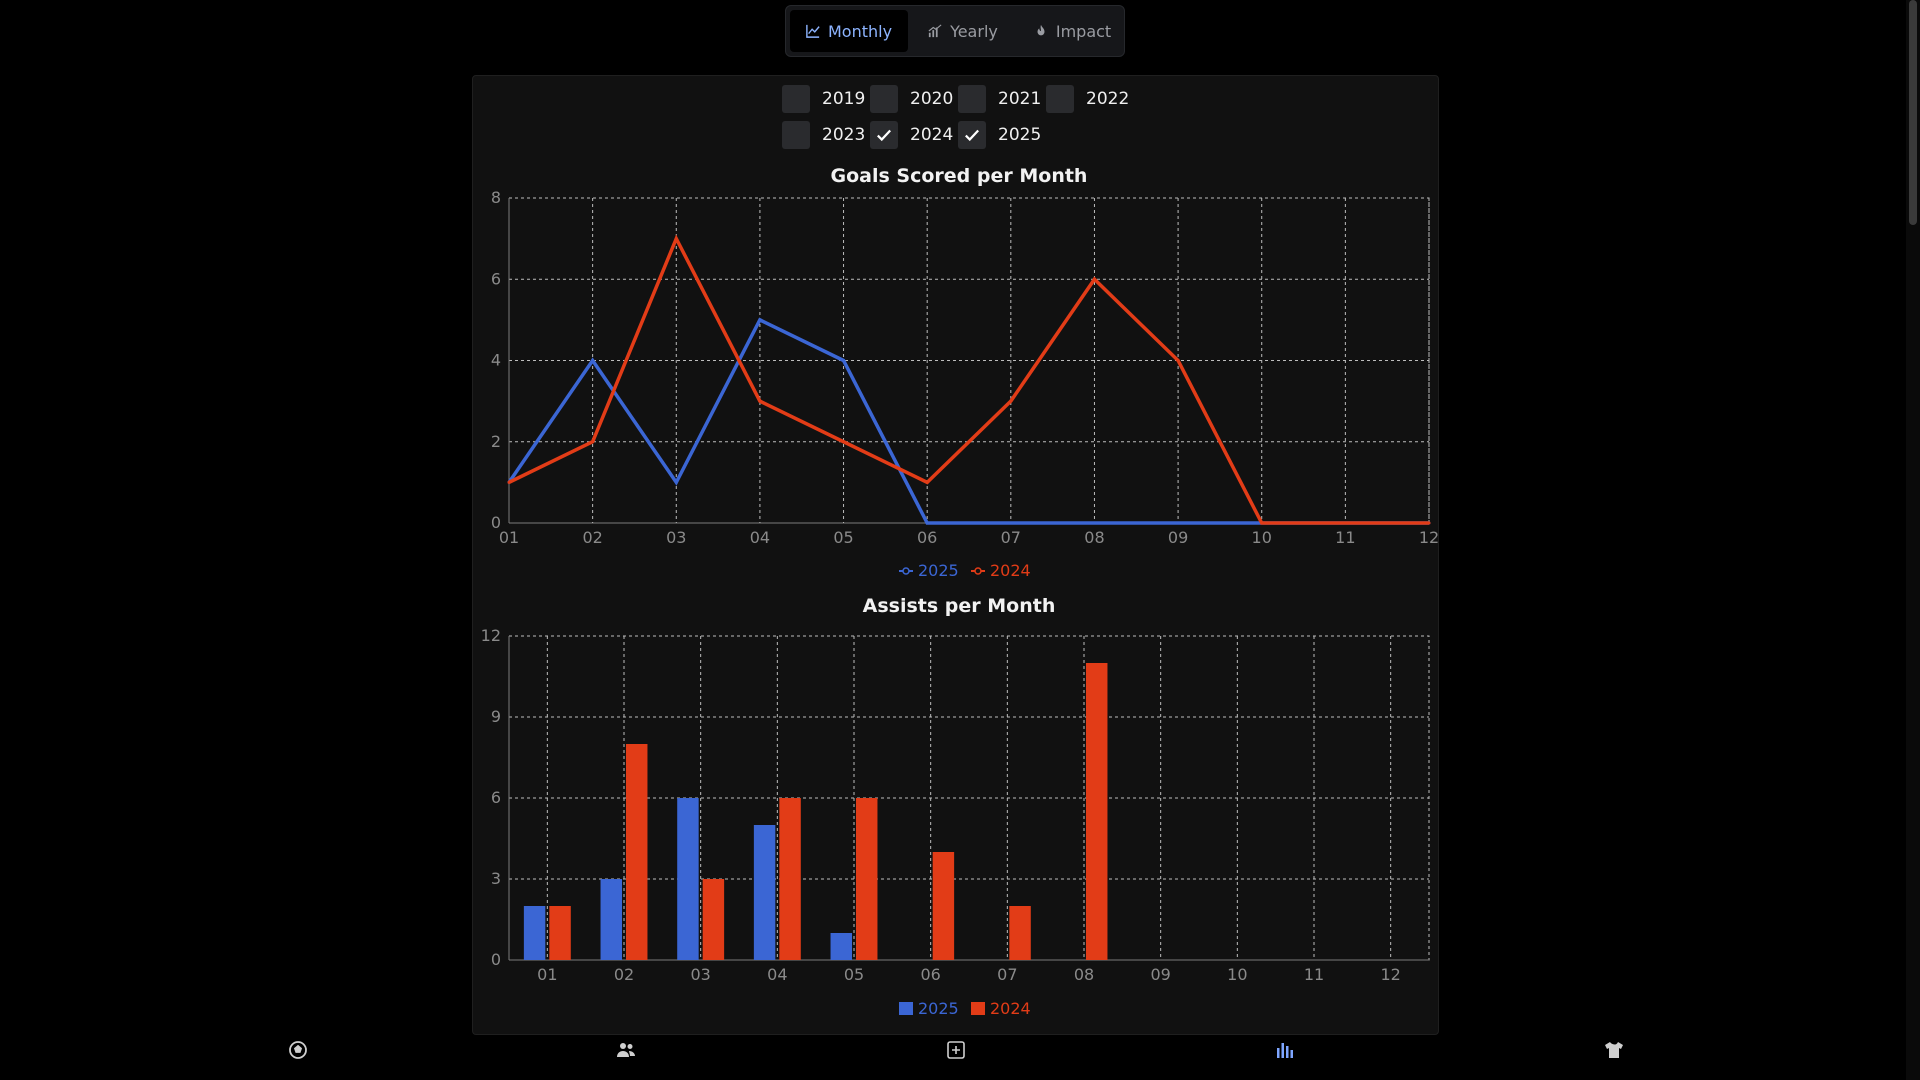 This screenshot has width=1920, height=1080. Describe the element at coordinates (496, 878) in the screenshot. I see `y-tick-label: 3` at that location.